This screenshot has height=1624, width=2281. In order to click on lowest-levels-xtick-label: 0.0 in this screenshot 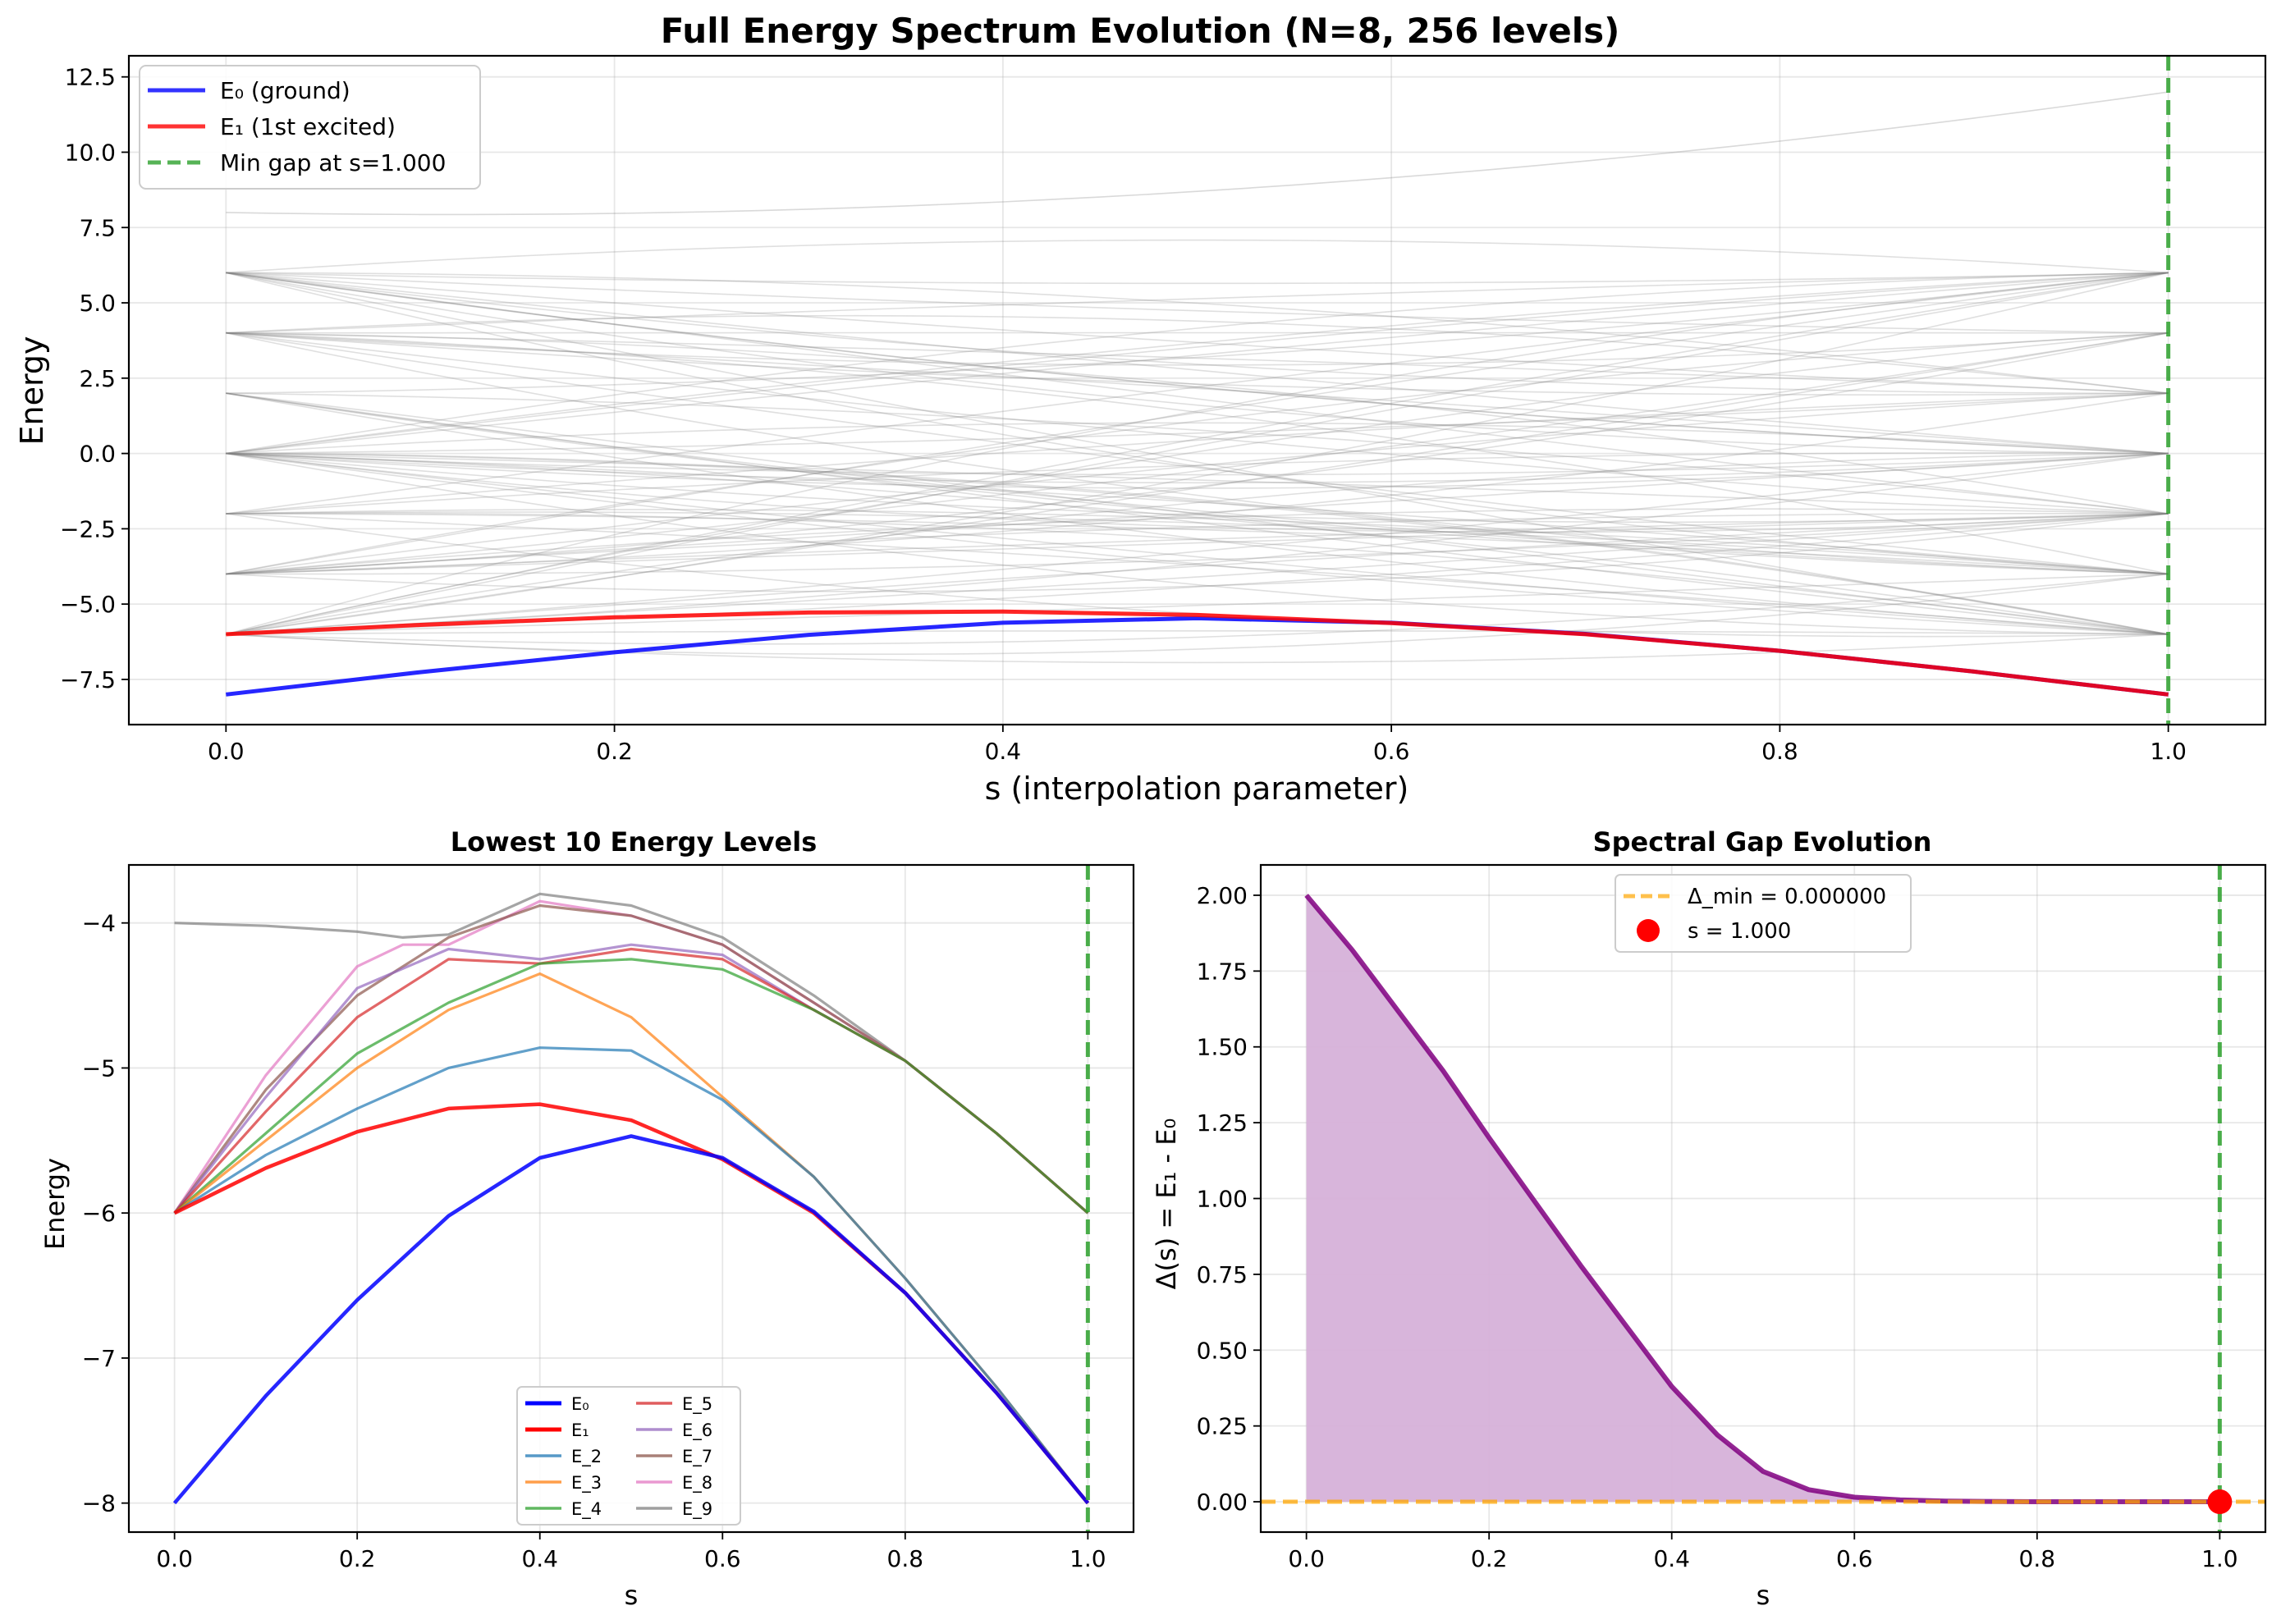, I will do `click(174, 1558)`.